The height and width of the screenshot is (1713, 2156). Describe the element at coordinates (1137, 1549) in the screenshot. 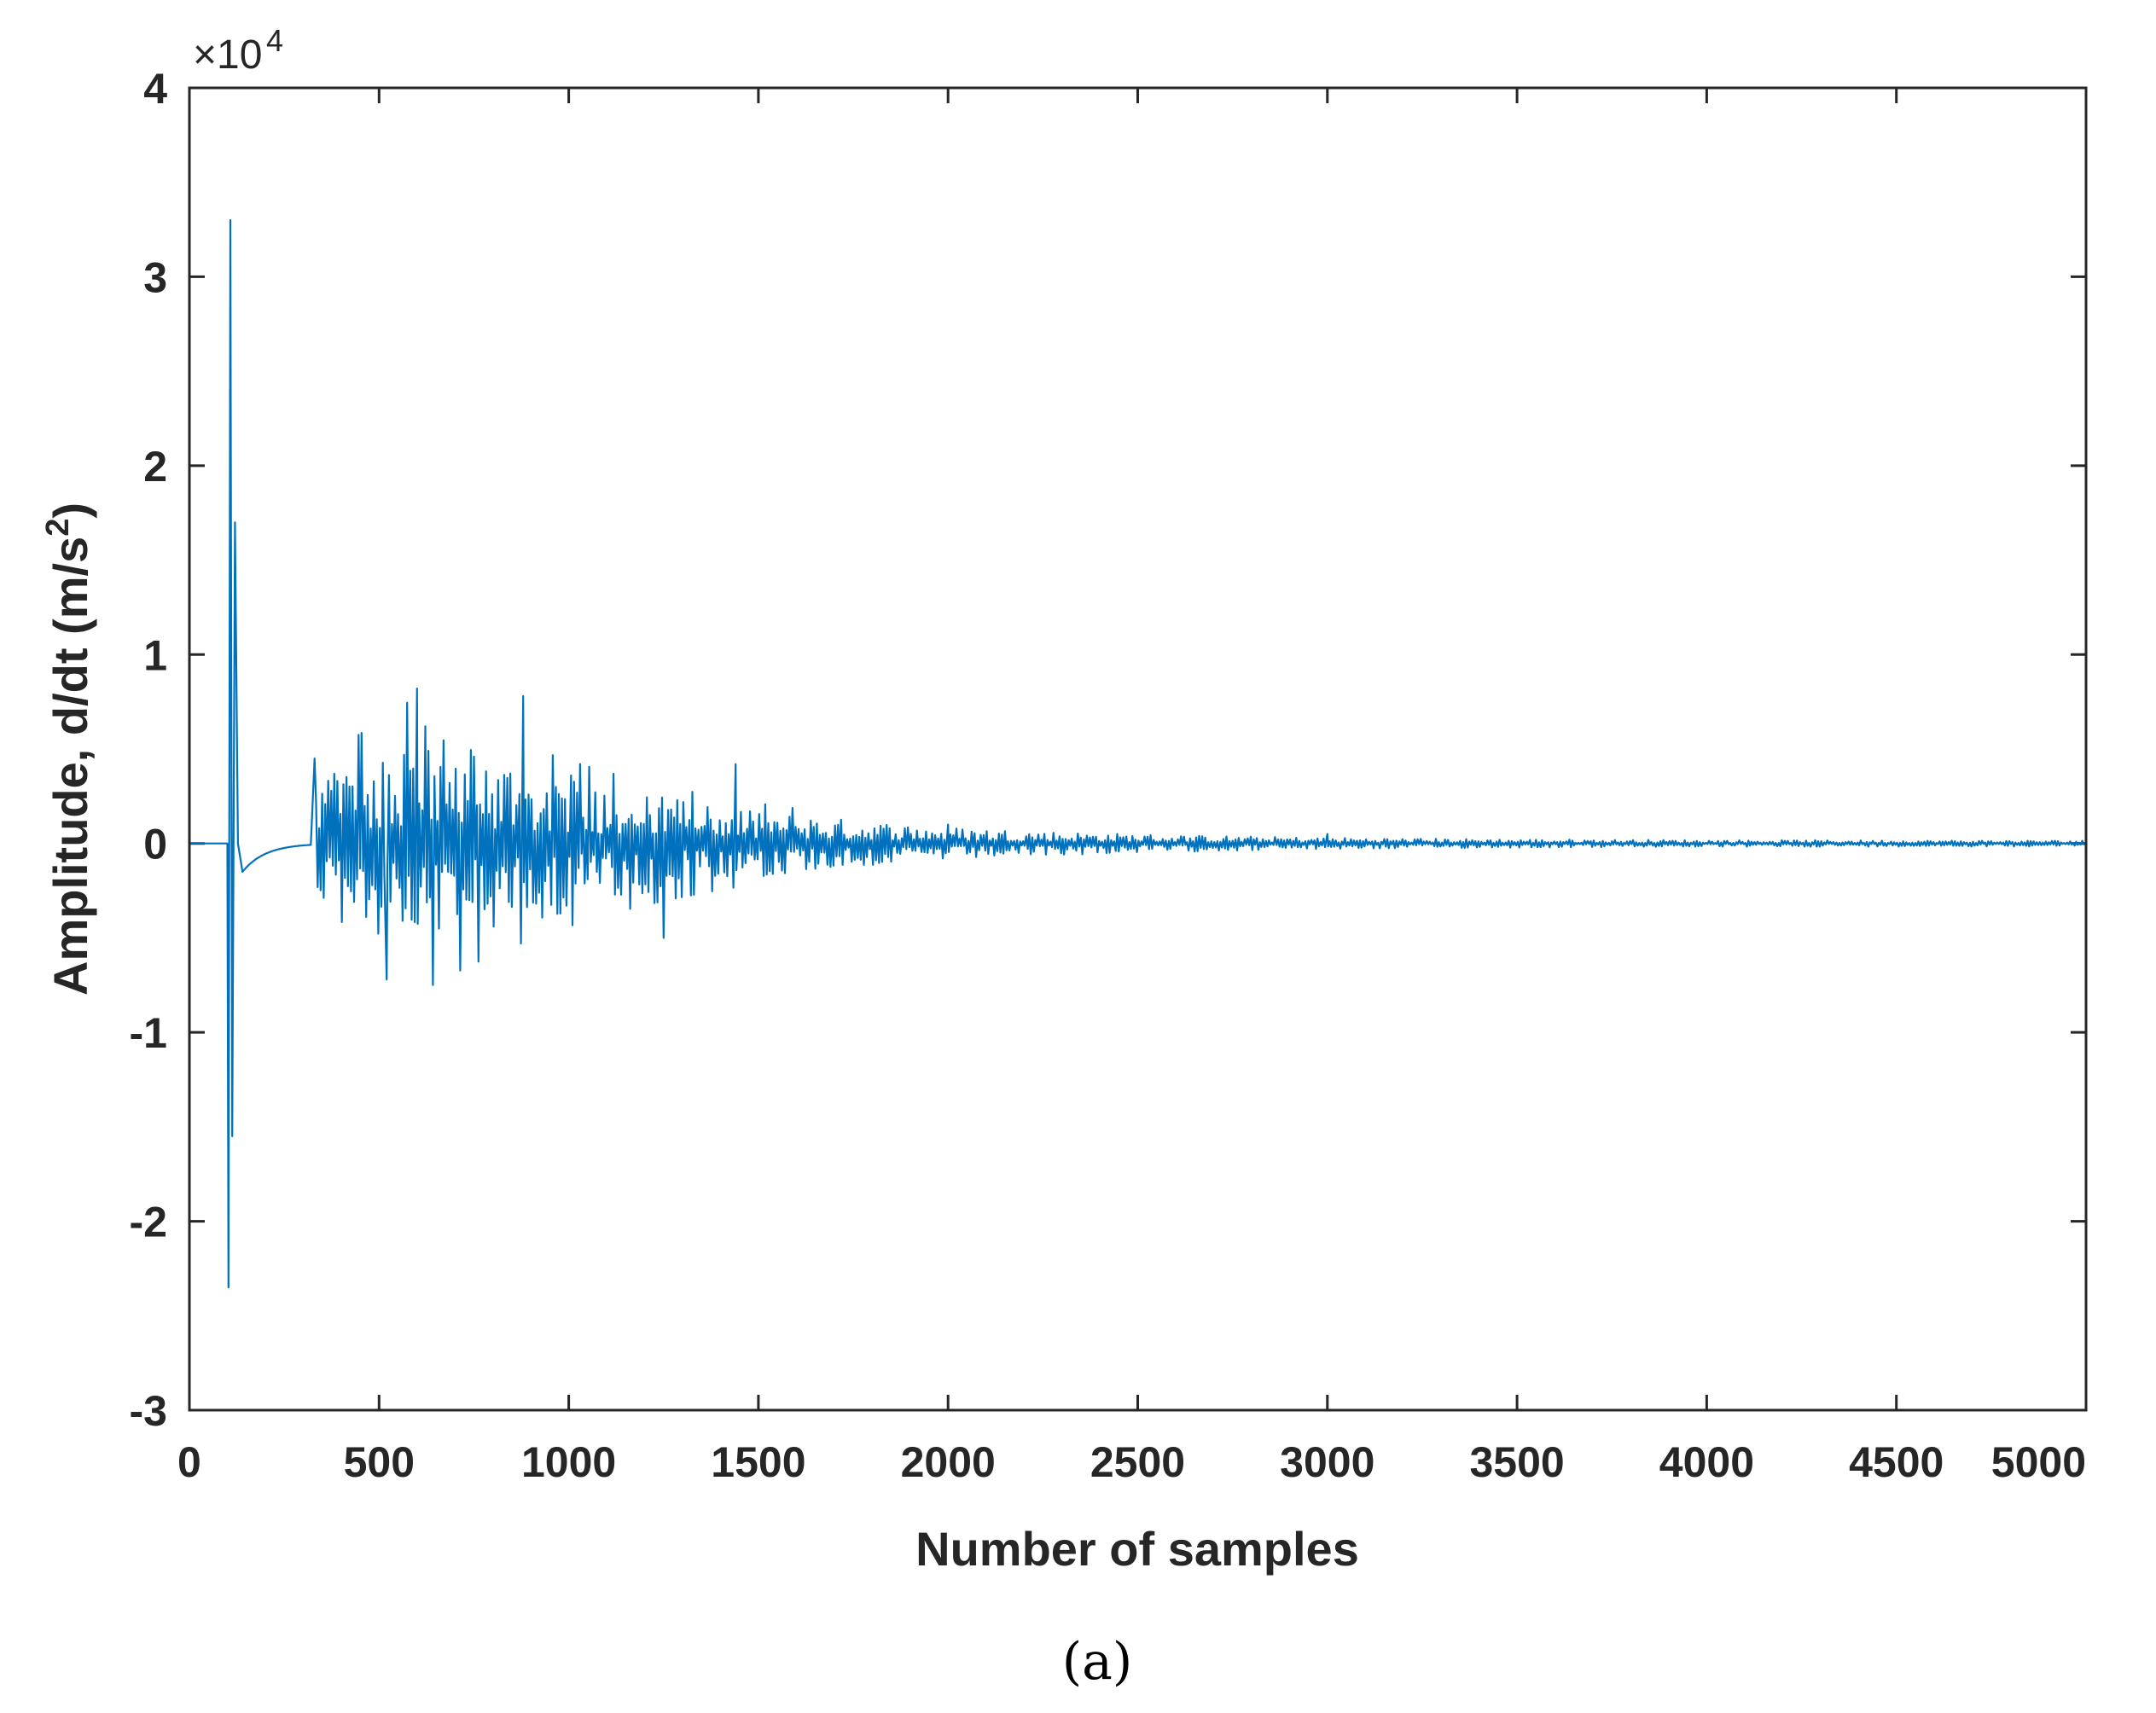

I see `x-axis-label: Number of samples` at that location.